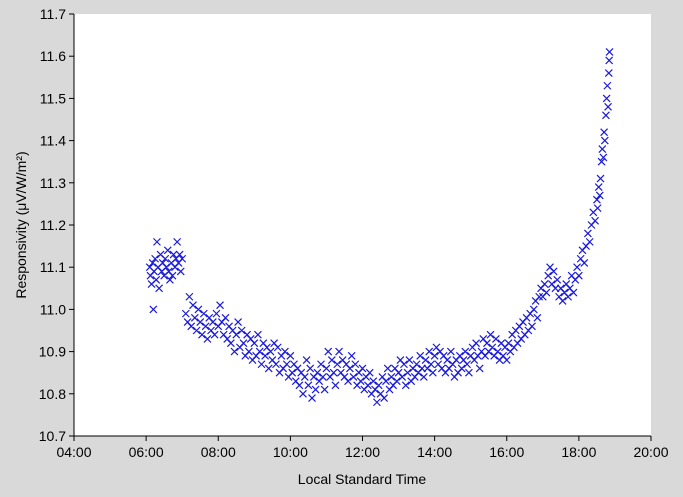 The width and height of the screenshot is (683, 497). I want to click on x-tick-label: 20:00, so click(650, 452).